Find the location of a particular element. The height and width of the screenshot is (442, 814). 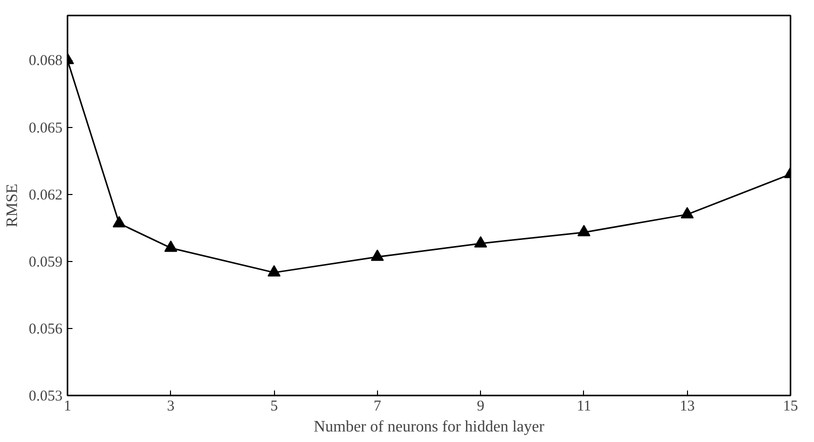

x-tick-label: 1 is located at coordinates (68, 406).